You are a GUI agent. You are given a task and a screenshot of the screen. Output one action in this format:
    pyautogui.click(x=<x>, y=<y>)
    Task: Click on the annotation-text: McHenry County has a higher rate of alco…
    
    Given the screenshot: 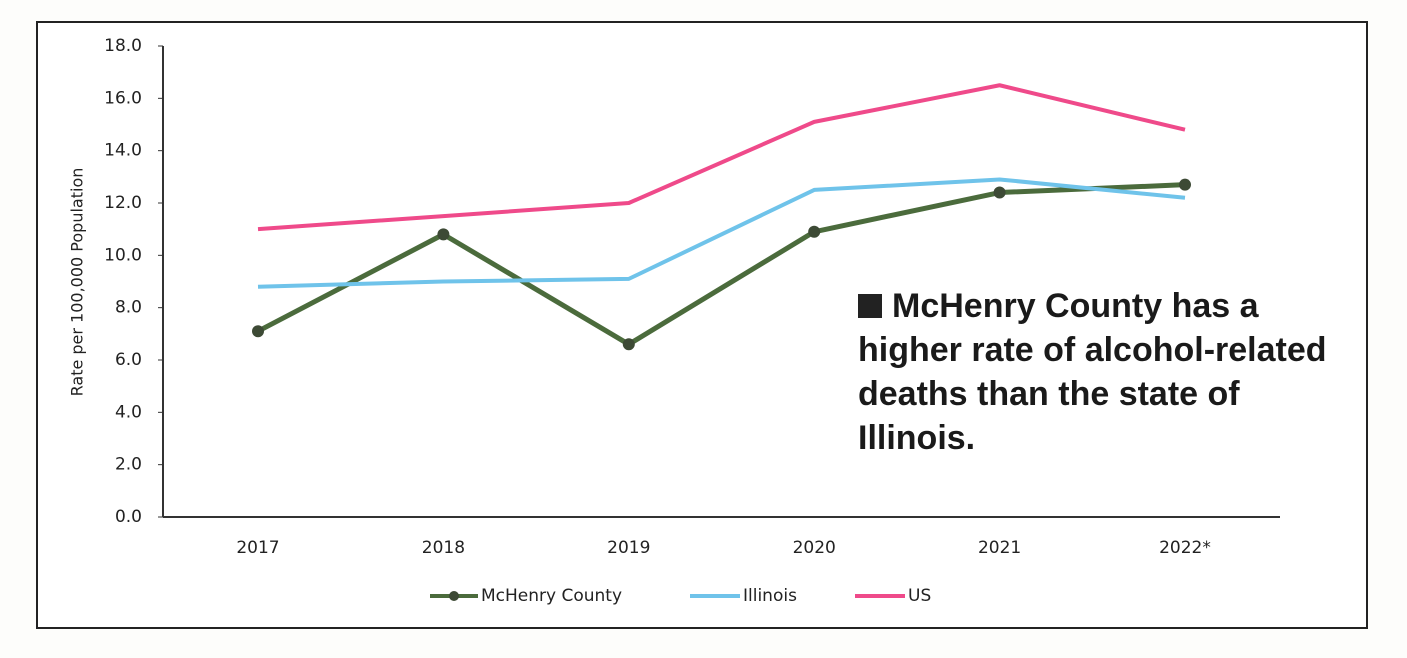 What is the action you would take?
    pyautogui.click(x=1092, y=372)
    